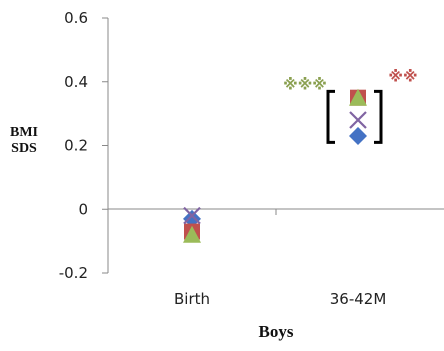 This screenshot has height=351, width=444. Describe the element at coordinates (76, 18) in the screenshot. I see `y-tick-label: 0.6` at that location.